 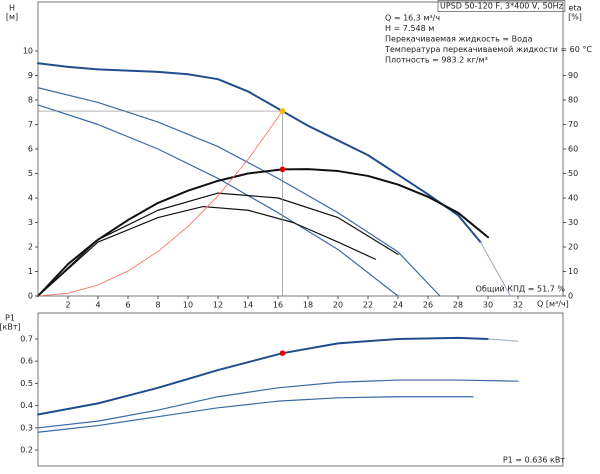 What do you see at coordinates (409, 28) in the screenshot?
I see `info-line: H = 7.548 м` at bounding box center [409, 28].